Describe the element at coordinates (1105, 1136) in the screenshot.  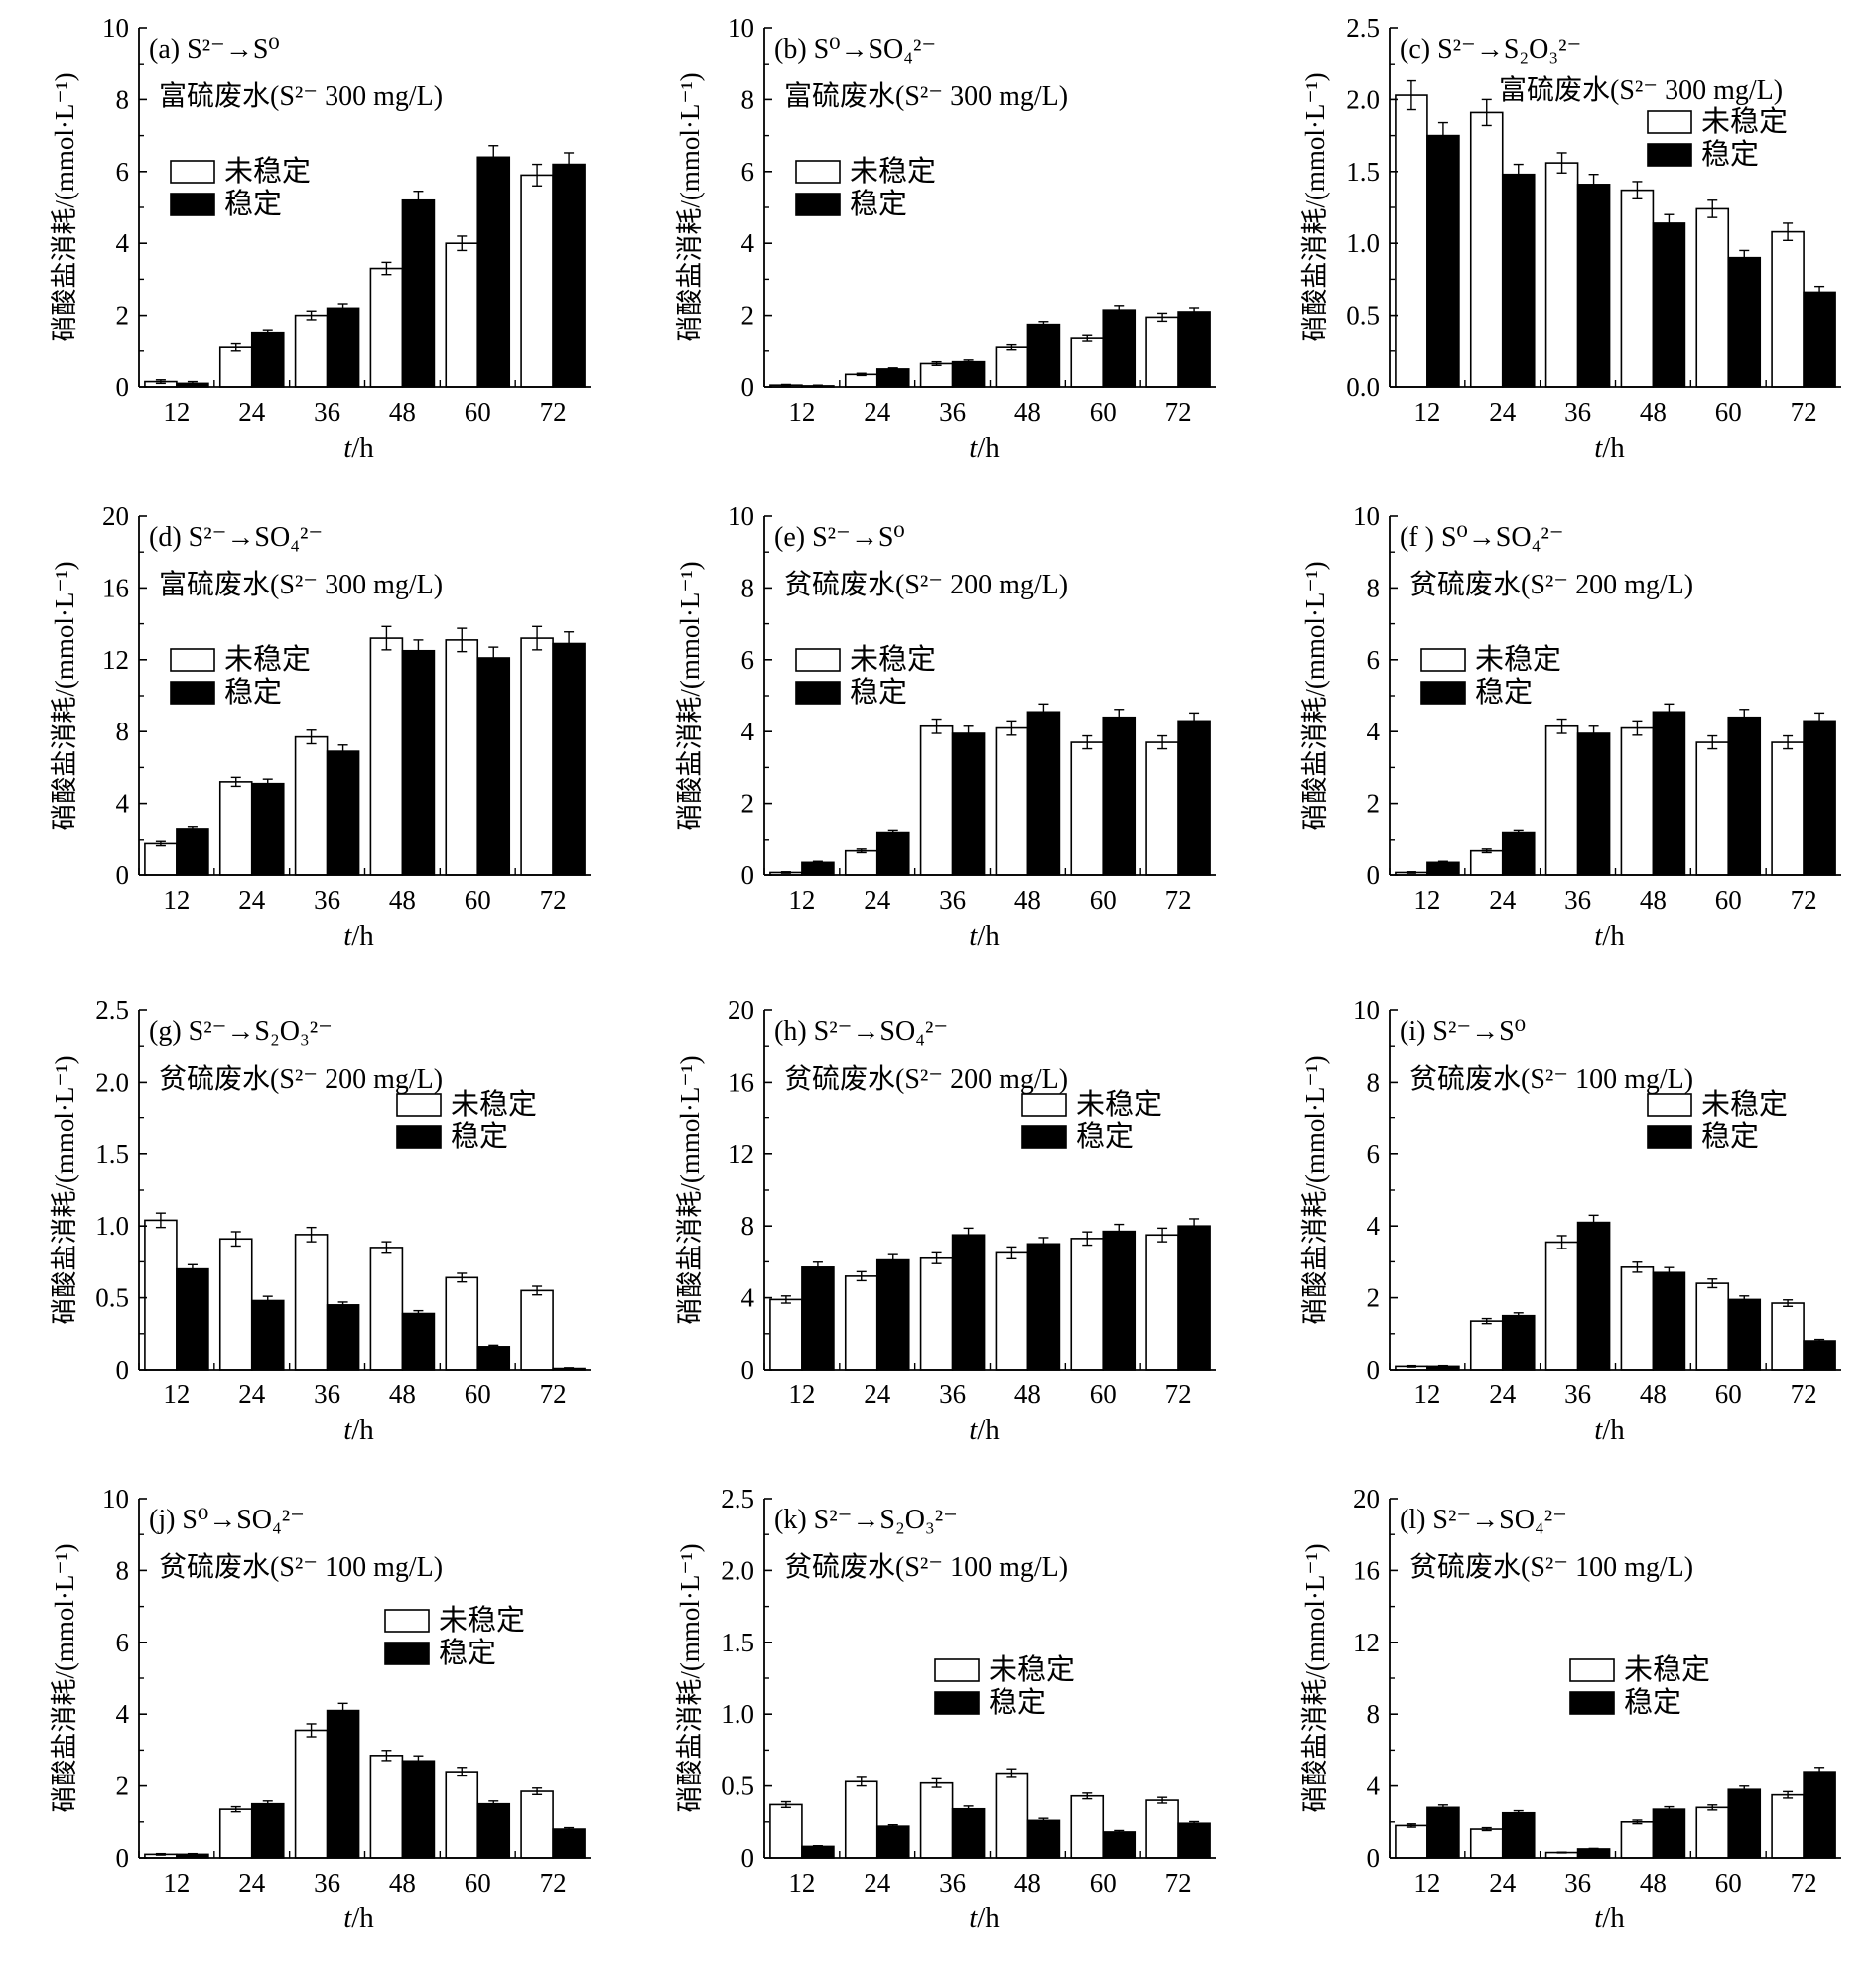
I see `legend-label-h-stable: 稳定` at that location.